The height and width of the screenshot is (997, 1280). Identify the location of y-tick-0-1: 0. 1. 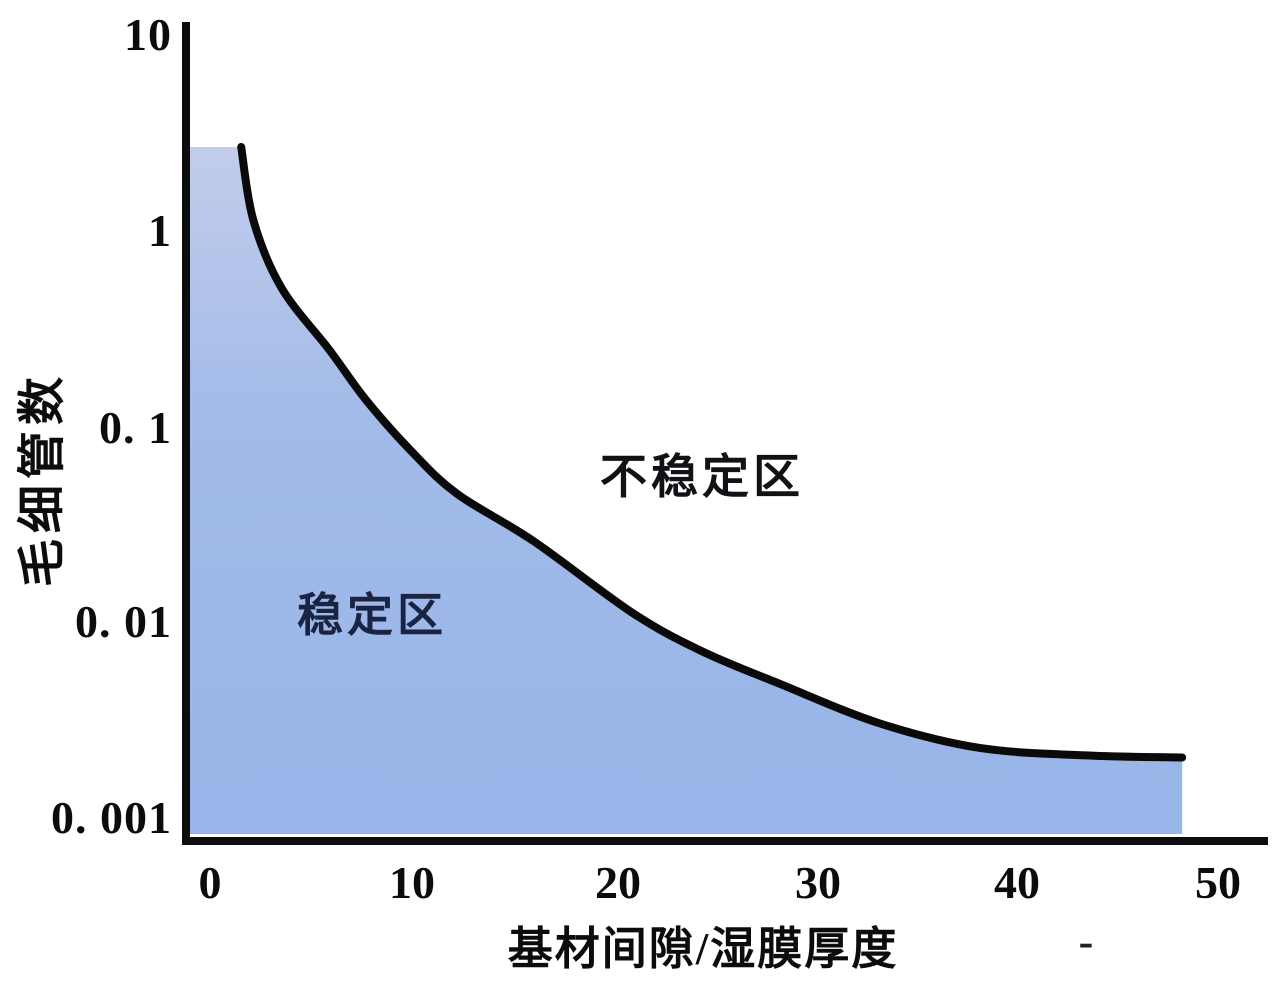
(135, 427).